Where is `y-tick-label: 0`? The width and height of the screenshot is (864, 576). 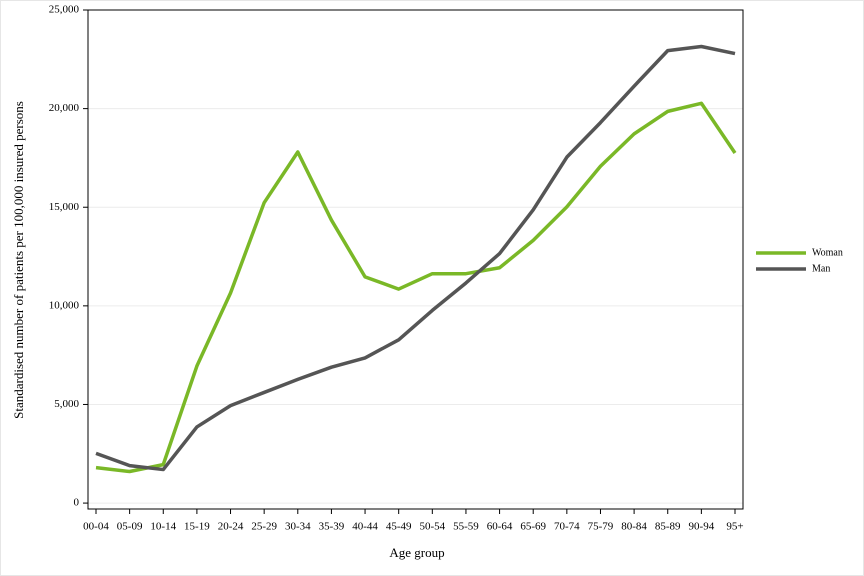
y-tick-label: 0 is located at coordinates (77, 503).